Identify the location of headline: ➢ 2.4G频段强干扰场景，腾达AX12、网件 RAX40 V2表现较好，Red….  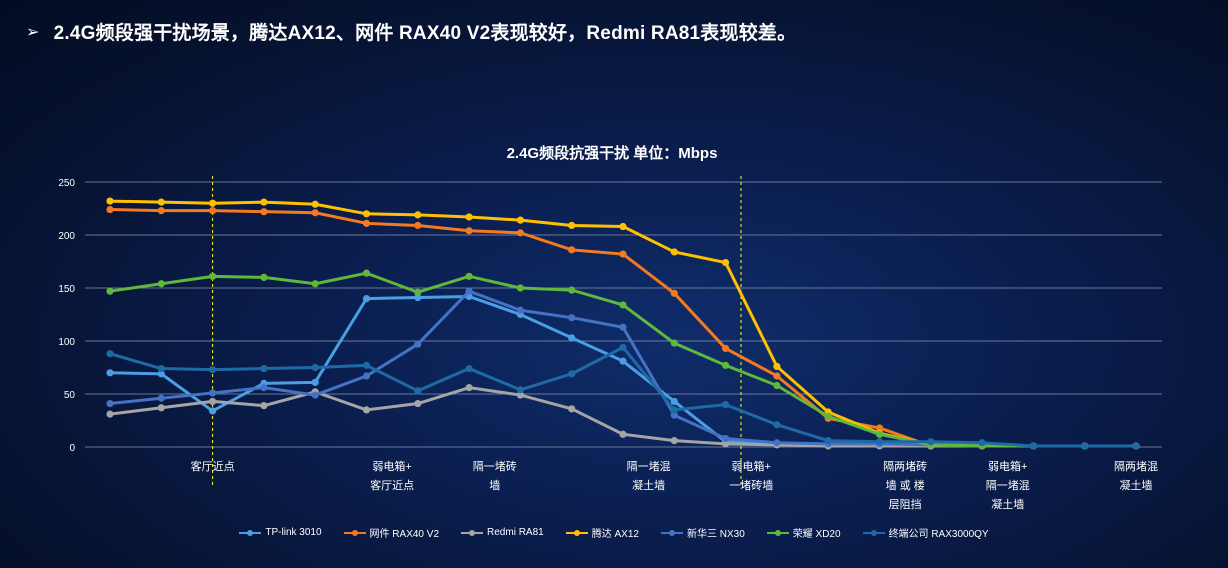
(411, 31).